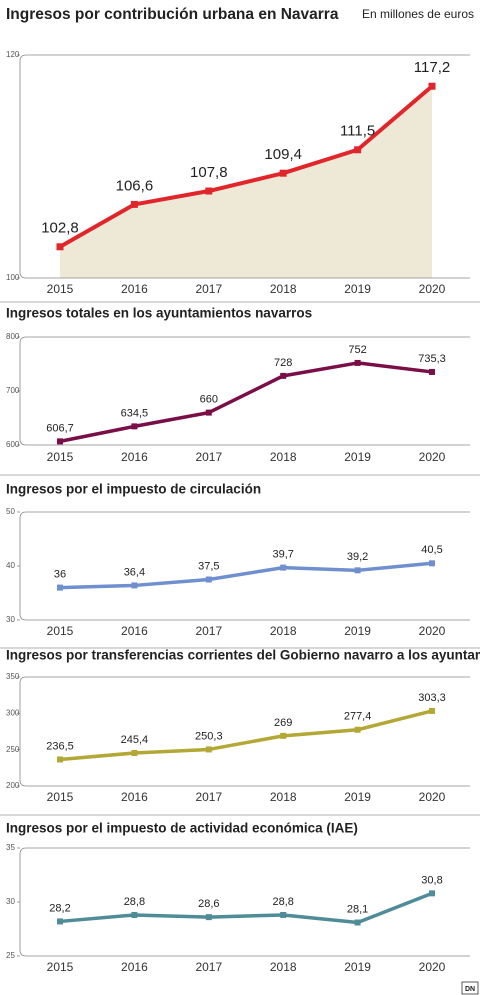  I want to click on chart-title: Ingresos por el impuesto de circulación, so click(133, 489).